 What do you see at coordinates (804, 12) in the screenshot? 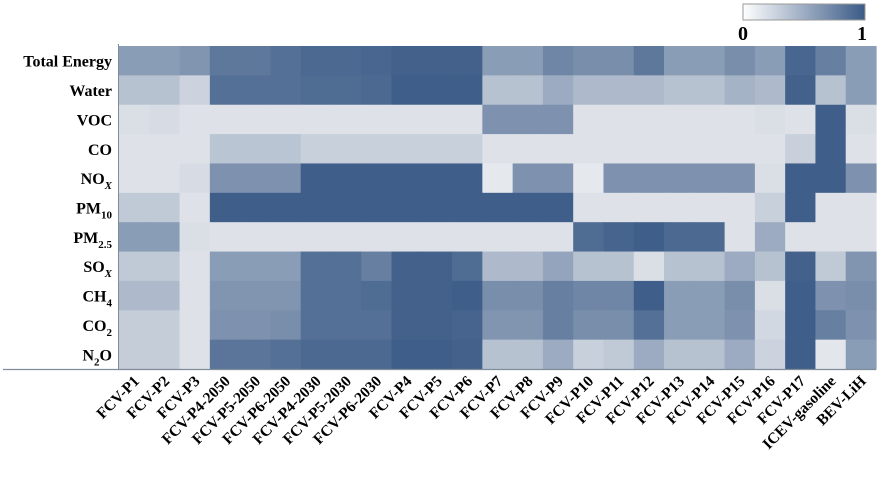
I see `colorbar-gradient` at bounding box center [804, 12].